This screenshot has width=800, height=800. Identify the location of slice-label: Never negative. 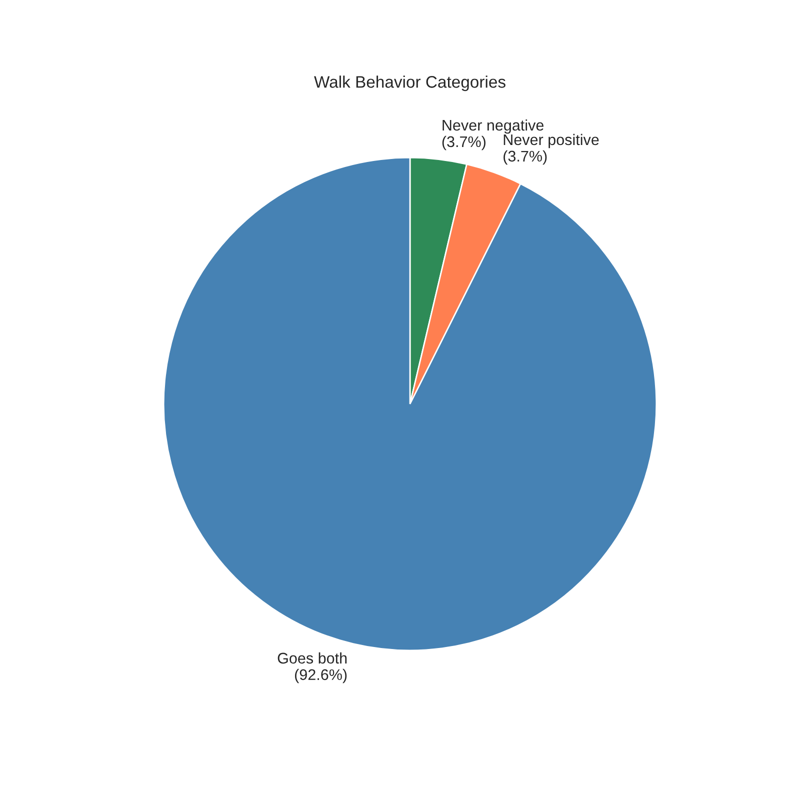
(493, 126).